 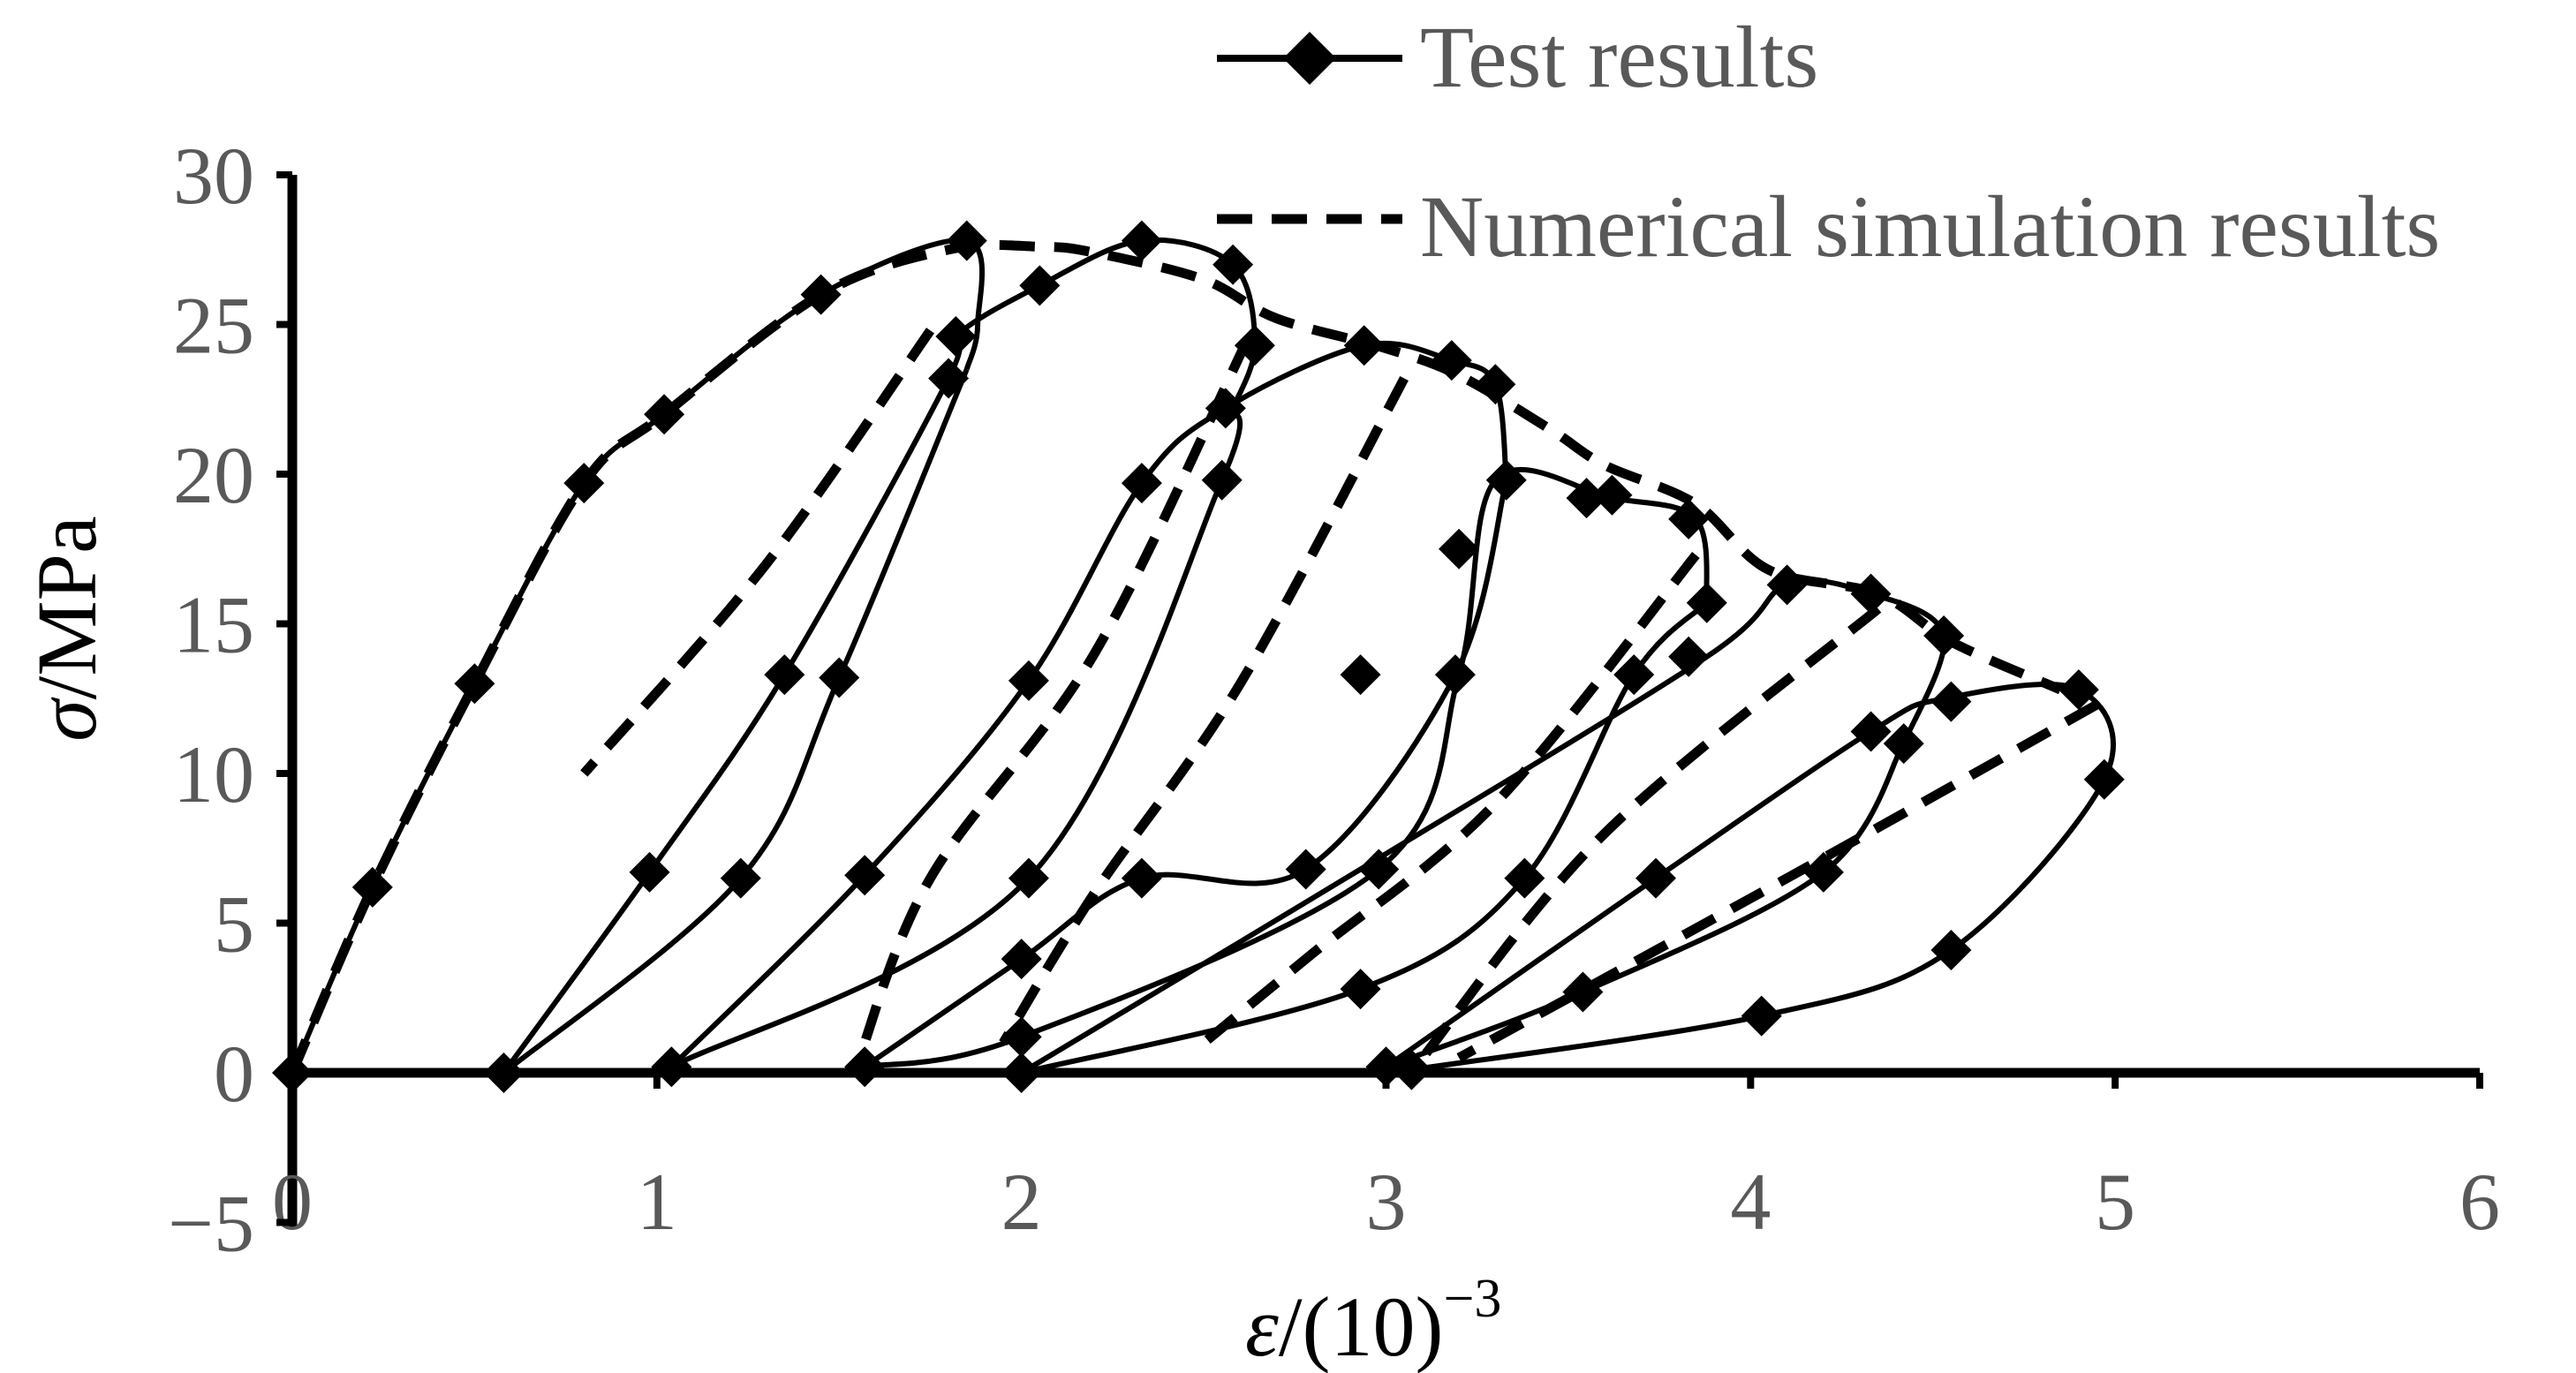 I want to click on x-tick-label: 6, so click(x=2479, y=1202).